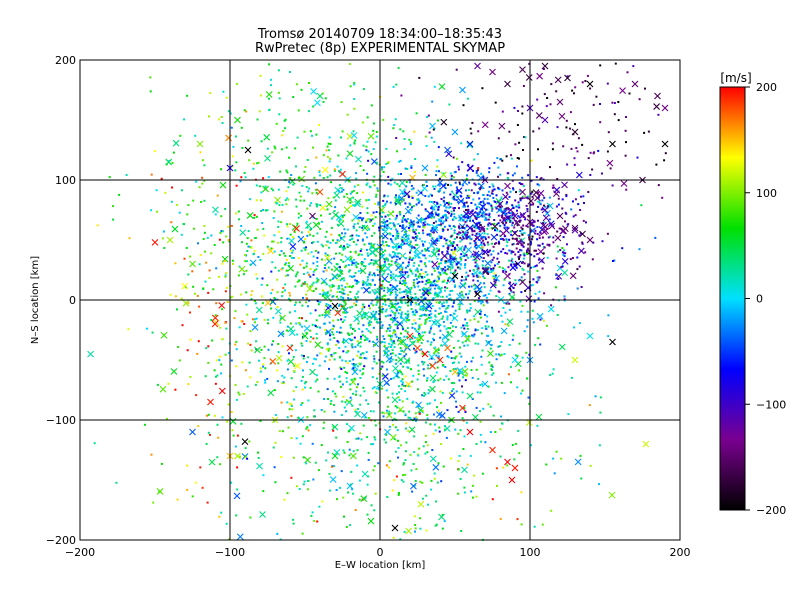  I want to click on x-tick-label: 0, so click(380, 552).